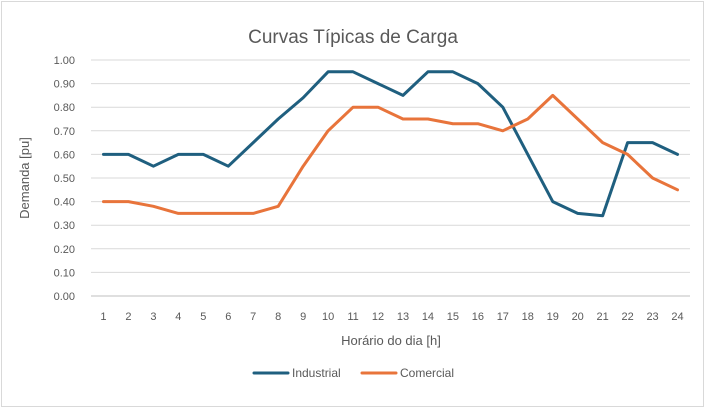 The height and width of the screenshot is (410, 707). Describe the element at coordinates (153, 317) in the screenshot. I see `x-tick-label: 3` at that location.